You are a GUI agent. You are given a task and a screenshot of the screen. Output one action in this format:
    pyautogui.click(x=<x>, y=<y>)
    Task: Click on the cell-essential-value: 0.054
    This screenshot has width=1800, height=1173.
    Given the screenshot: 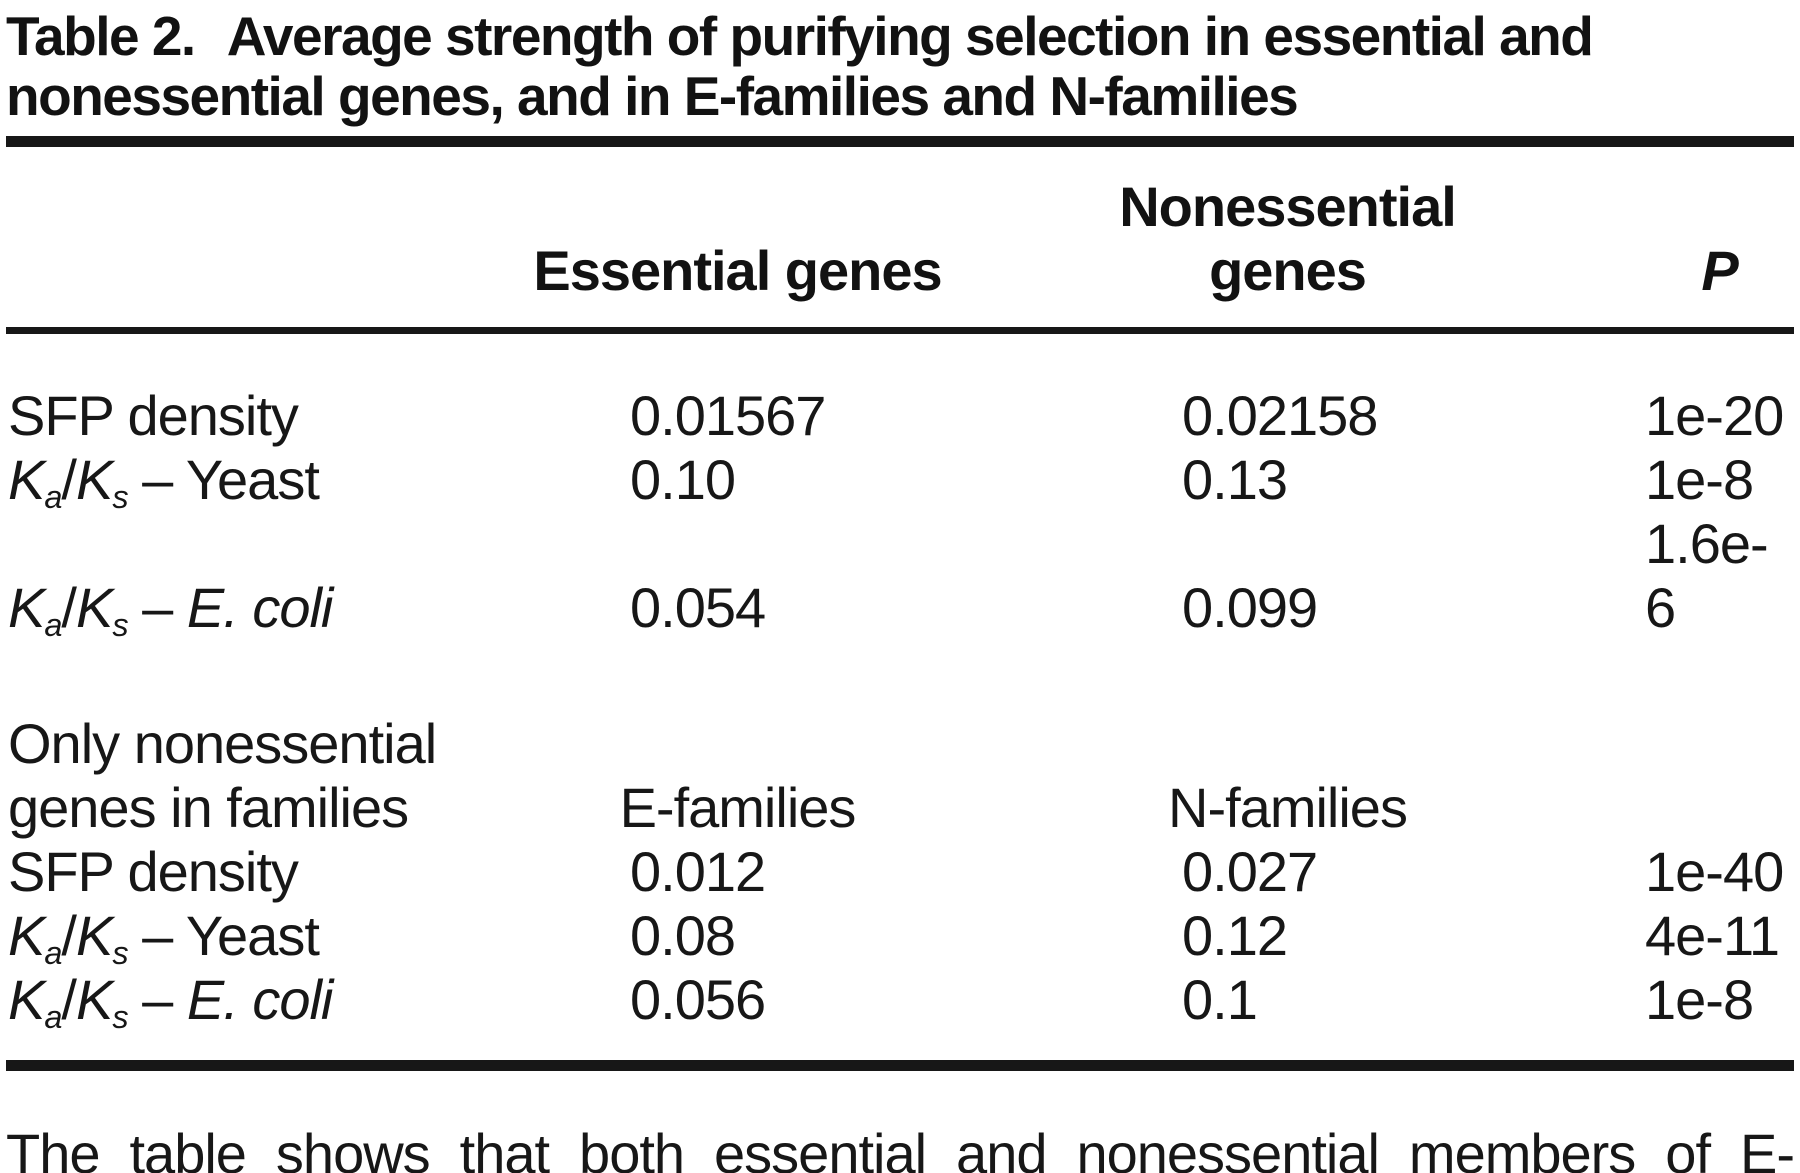 What is the action you would take?
    pyautogui.click(x=698, y=607)
    